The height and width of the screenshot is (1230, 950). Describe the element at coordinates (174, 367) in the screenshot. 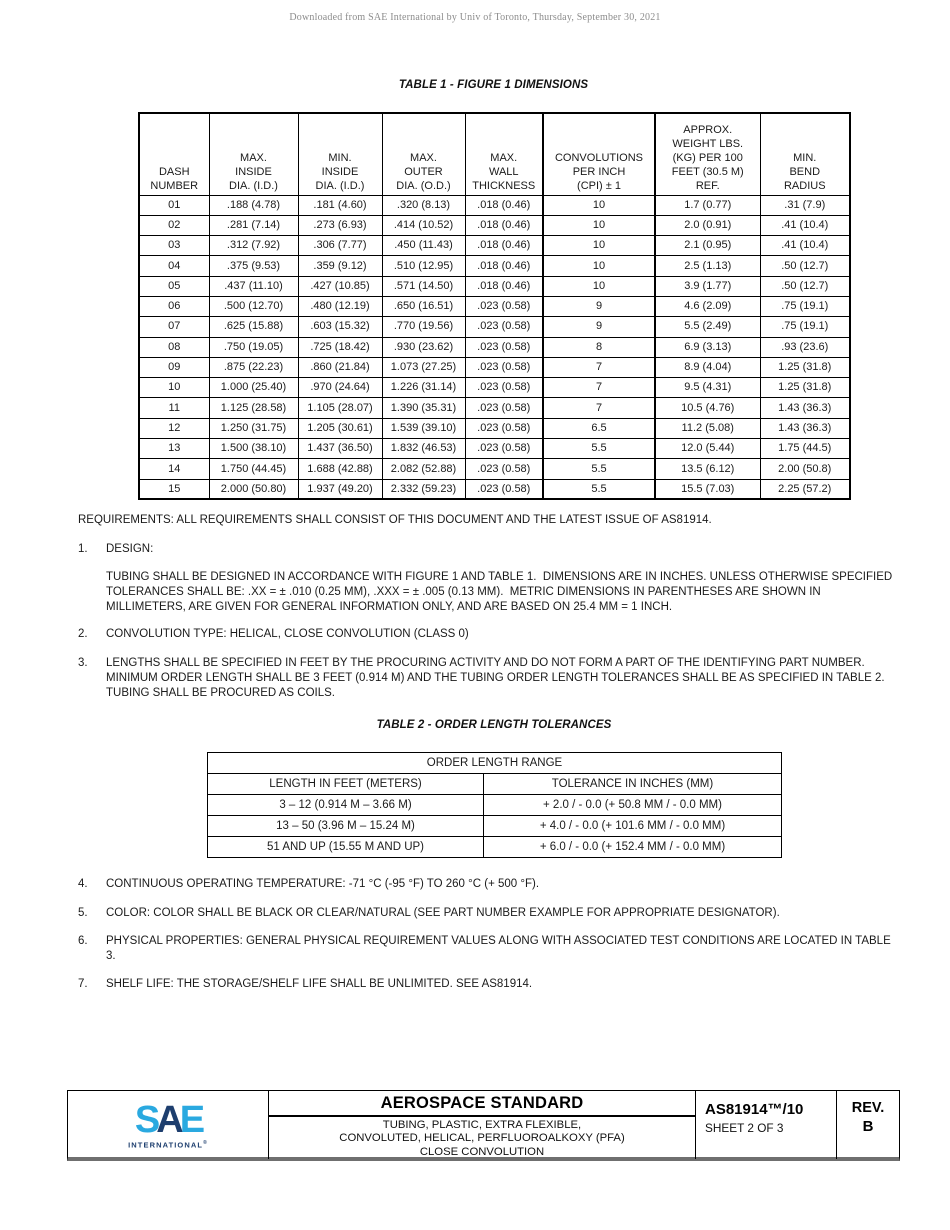

I see `table1-cell: 09` at that location.